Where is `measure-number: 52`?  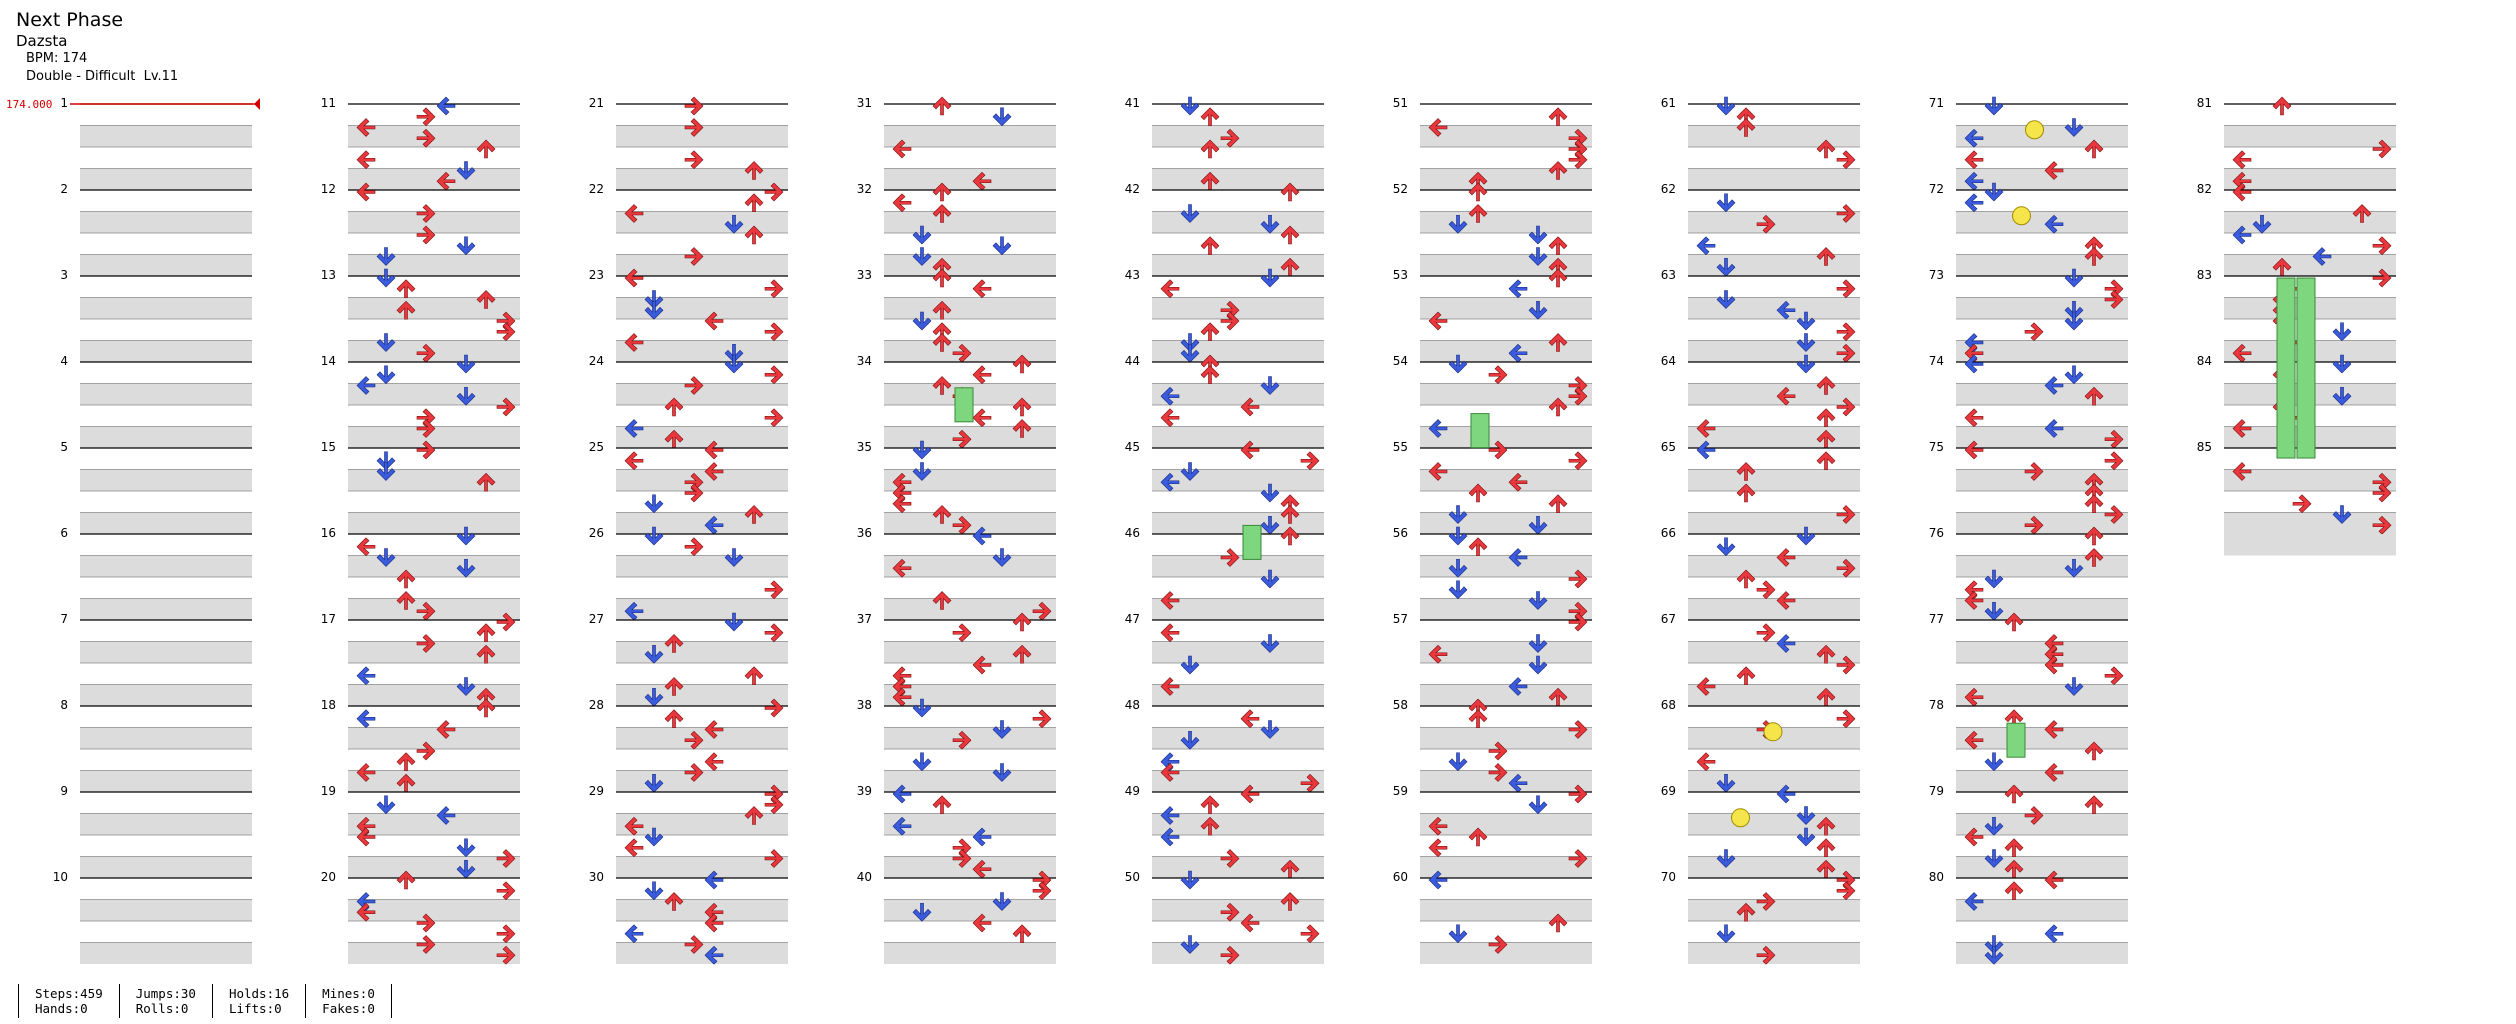
measure-number: 52 is located at coordinates (1400, 189).